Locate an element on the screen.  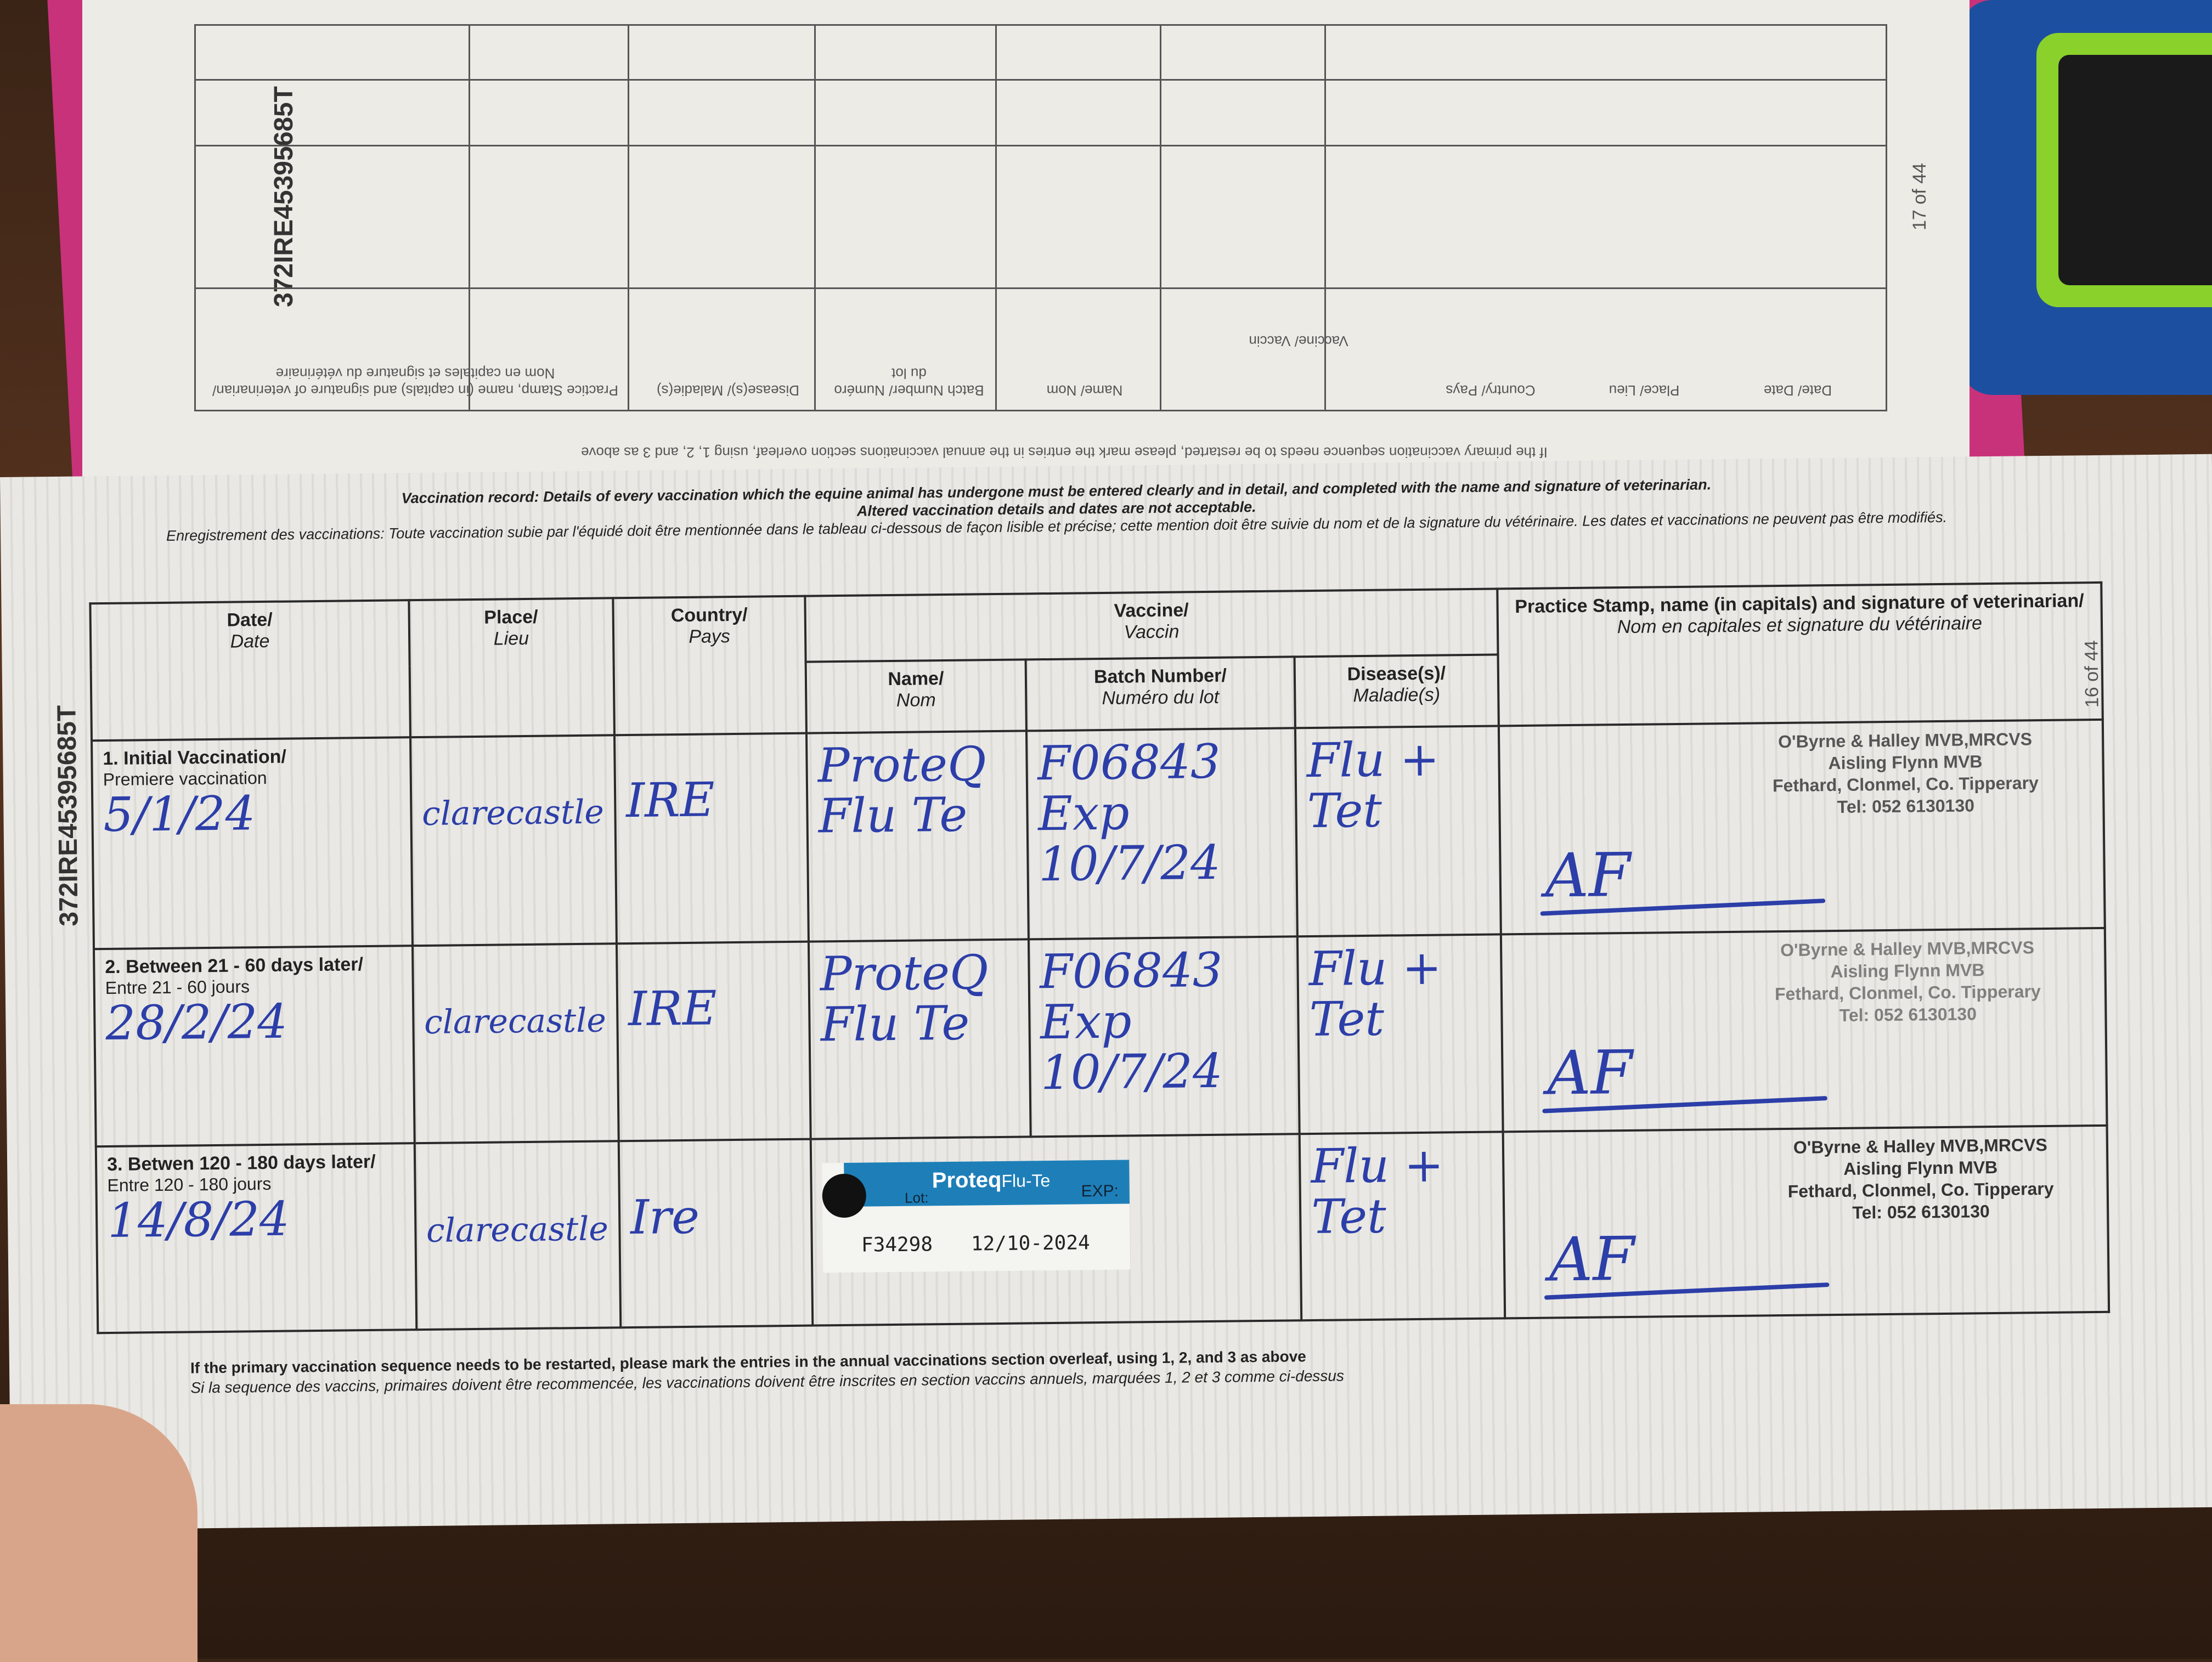
country-cell: Ire is located at coordinates (715, 1233).